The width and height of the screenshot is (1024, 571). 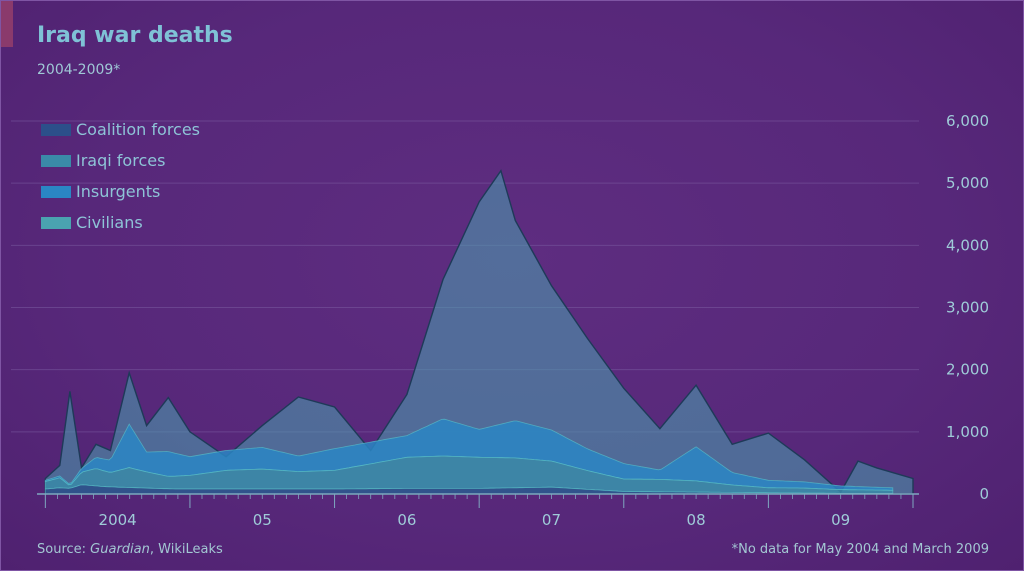 I want to click on x-tick-label: 06, so click(x=406, y=520).